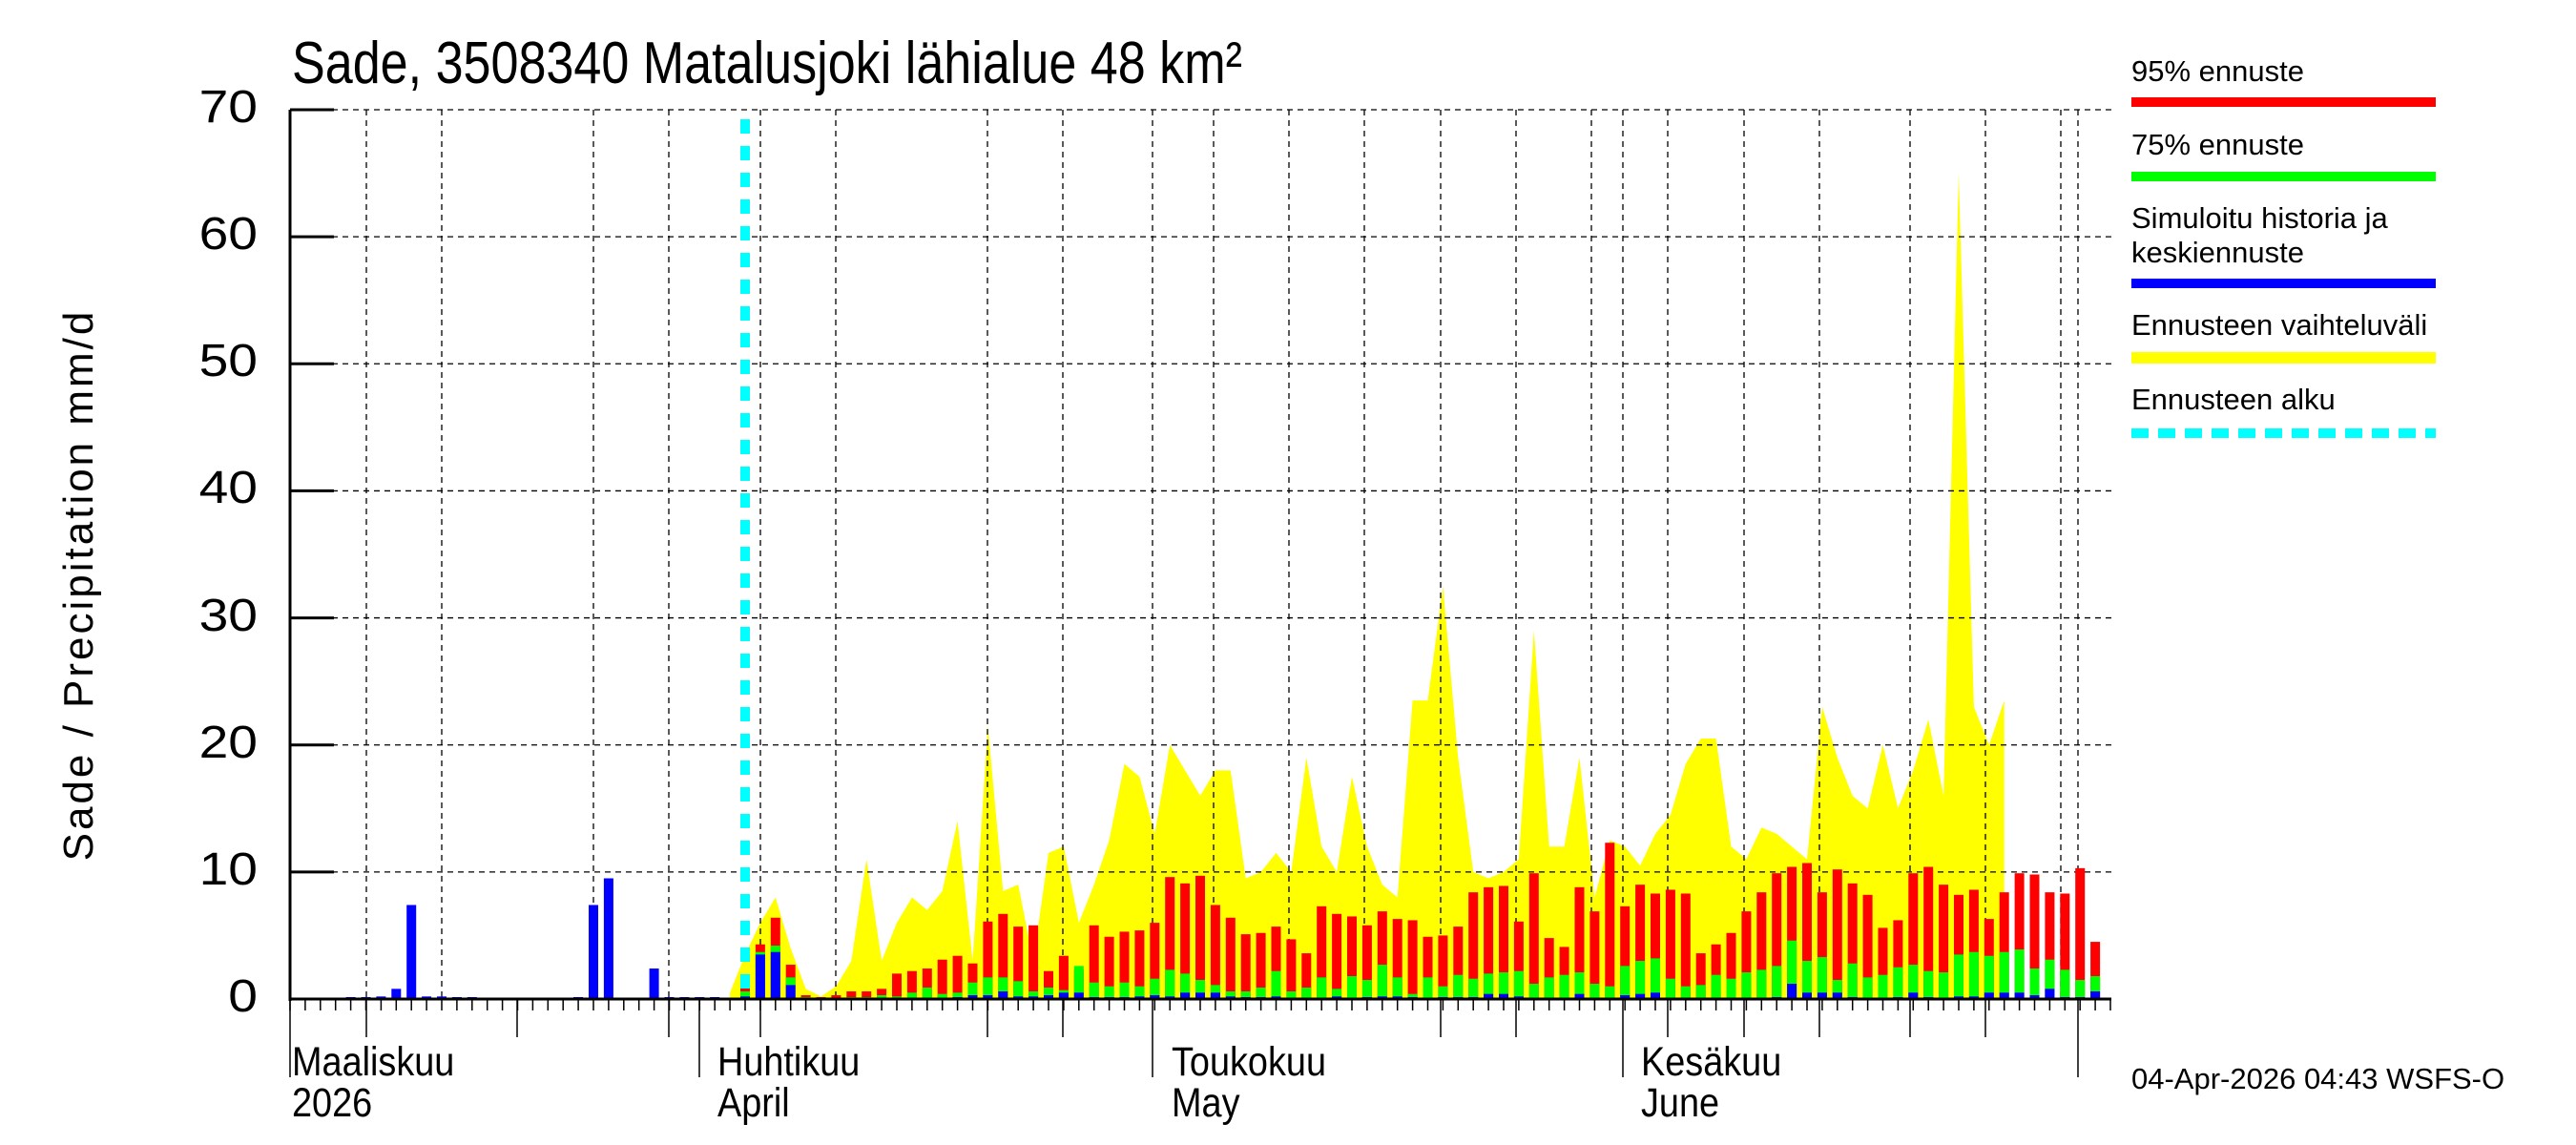 Image resolution: width=2576 pixels, height=1145 pixels. What do you see at coordinates (2283, 358) in the screenshot?
I see `legend-swatch-range` at bounding box center [2283, 358].